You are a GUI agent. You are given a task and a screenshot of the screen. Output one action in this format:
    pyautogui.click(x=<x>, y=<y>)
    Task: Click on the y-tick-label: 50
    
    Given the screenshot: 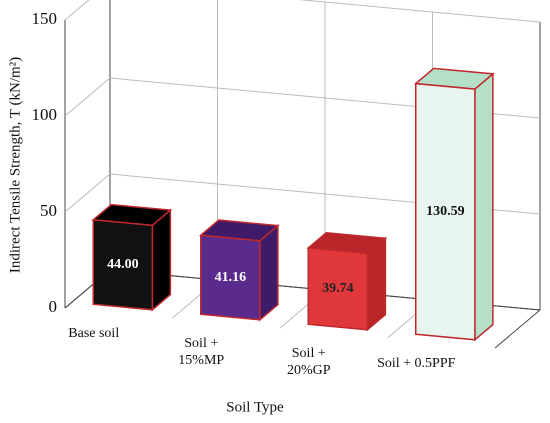 What is the action you would take?
    pyautogui.click(x=48, y=210)
    